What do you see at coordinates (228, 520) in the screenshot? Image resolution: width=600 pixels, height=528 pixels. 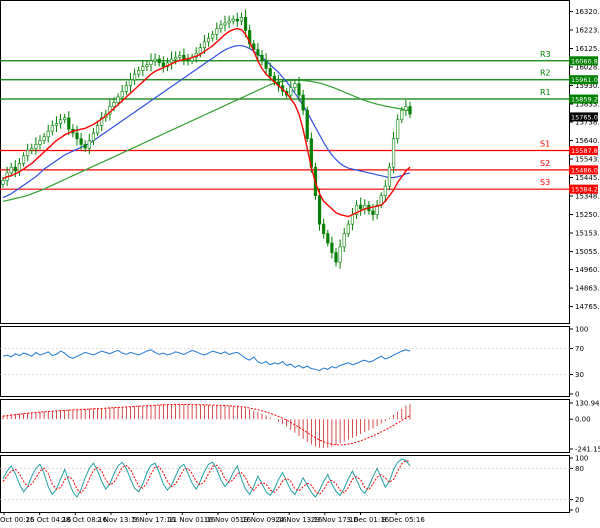 I see `x-tick-label-6: 16 Nov 05:16` at bounding box center [228, 520].